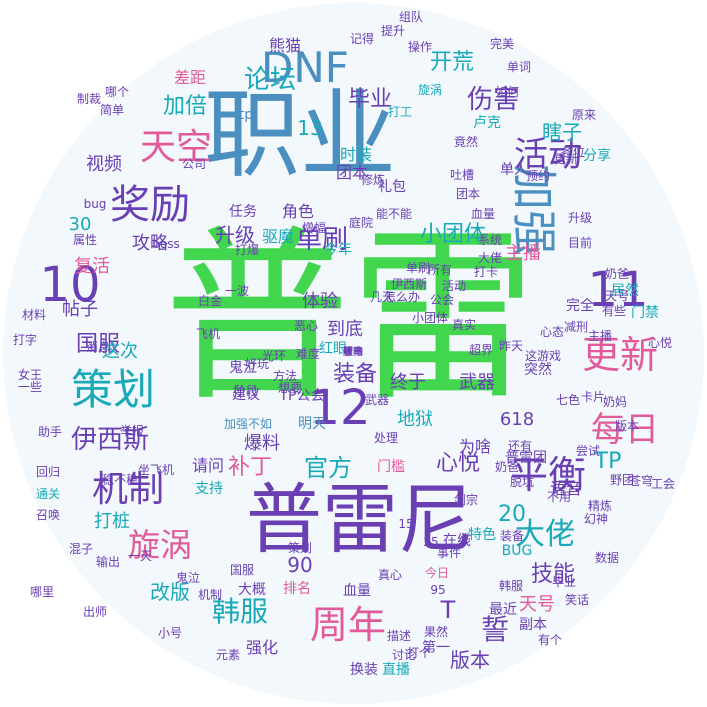 Image resolution: width=707 pixels, height=707 pixels. Describe the element at coordinates (517, 419) in the screenshot. I see `cloud-word: 618` at that location.